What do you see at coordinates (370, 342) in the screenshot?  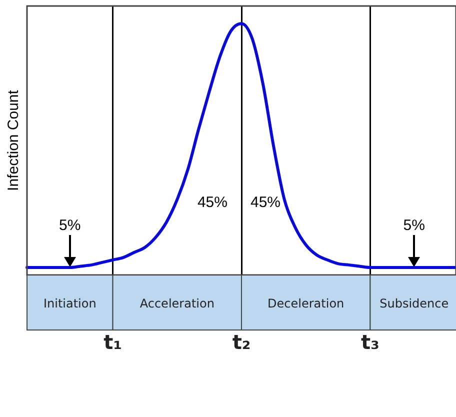 I see `x-tick-label: t₃` at bounding box center [370, 342].